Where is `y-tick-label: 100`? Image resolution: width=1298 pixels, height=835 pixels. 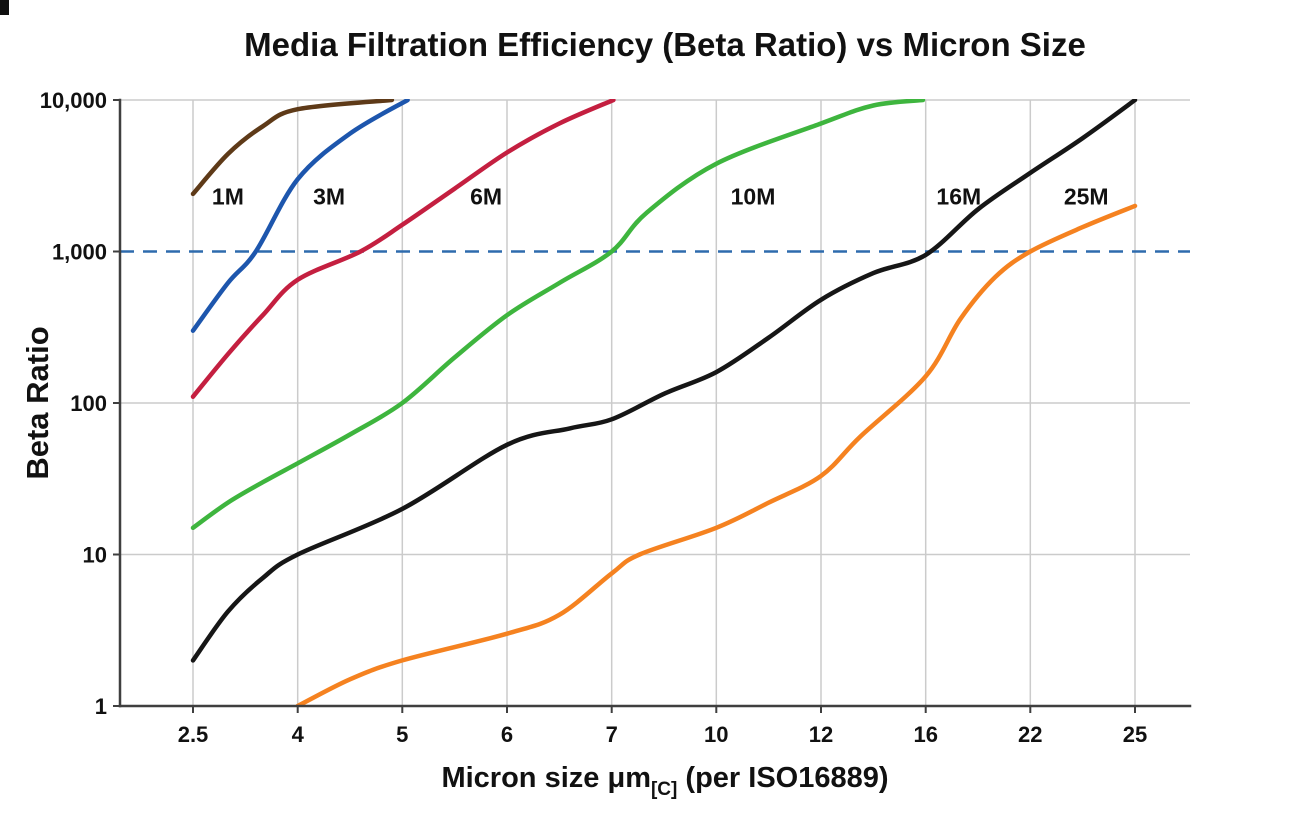
y-tick-label: 100 is located at coordinates (88, 403).